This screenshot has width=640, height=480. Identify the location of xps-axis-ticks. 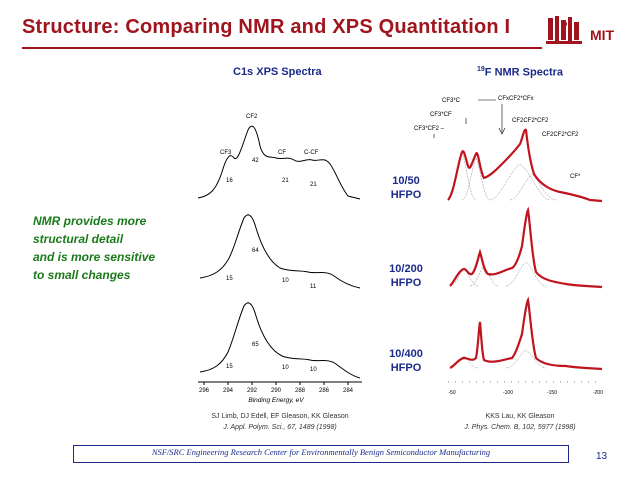
(276, 383).